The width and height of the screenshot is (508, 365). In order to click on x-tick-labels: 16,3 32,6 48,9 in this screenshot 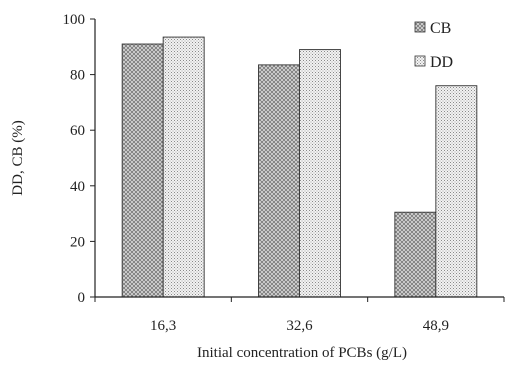, I will do `click(299, 315)`.